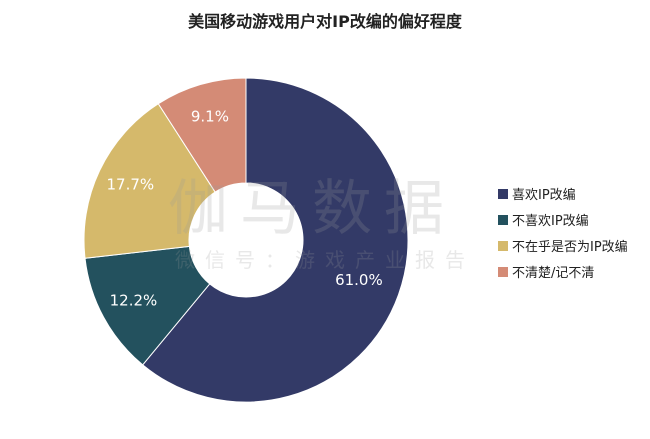 This screenshot has height=439, width=650. I want to click on donut-slice-indifferent, so click(149, 181).